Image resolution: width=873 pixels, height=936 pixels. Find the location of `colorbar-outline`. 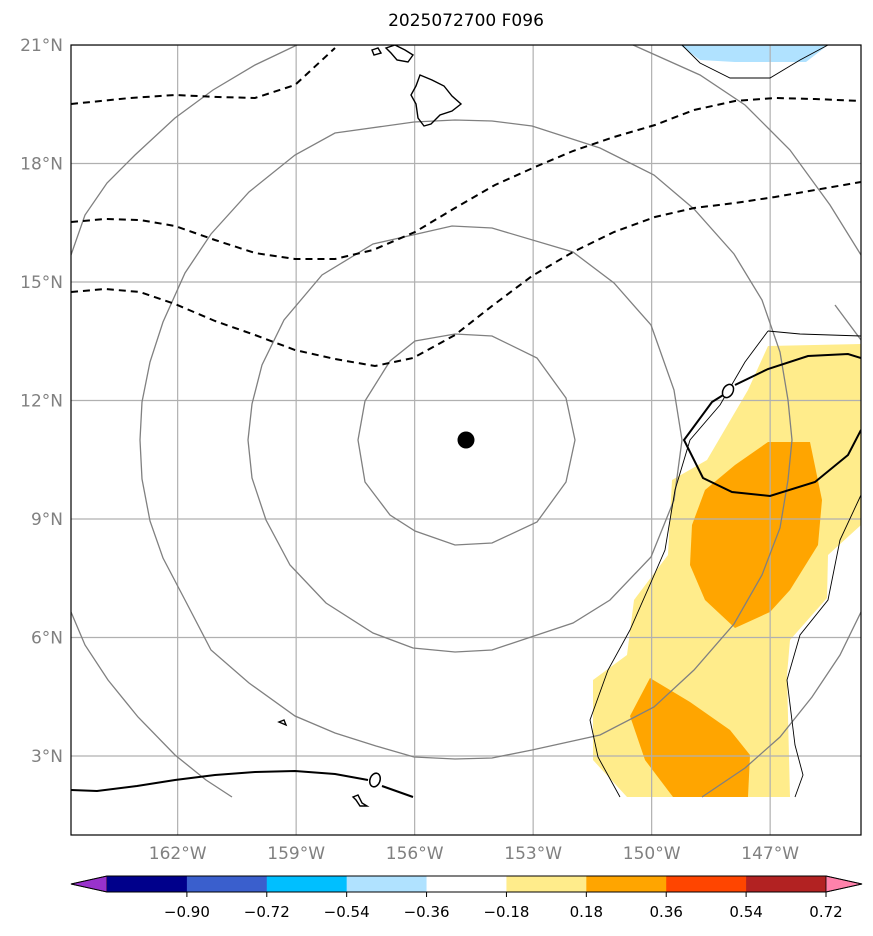

colorbar-outline is located at coordinates (466, 884).